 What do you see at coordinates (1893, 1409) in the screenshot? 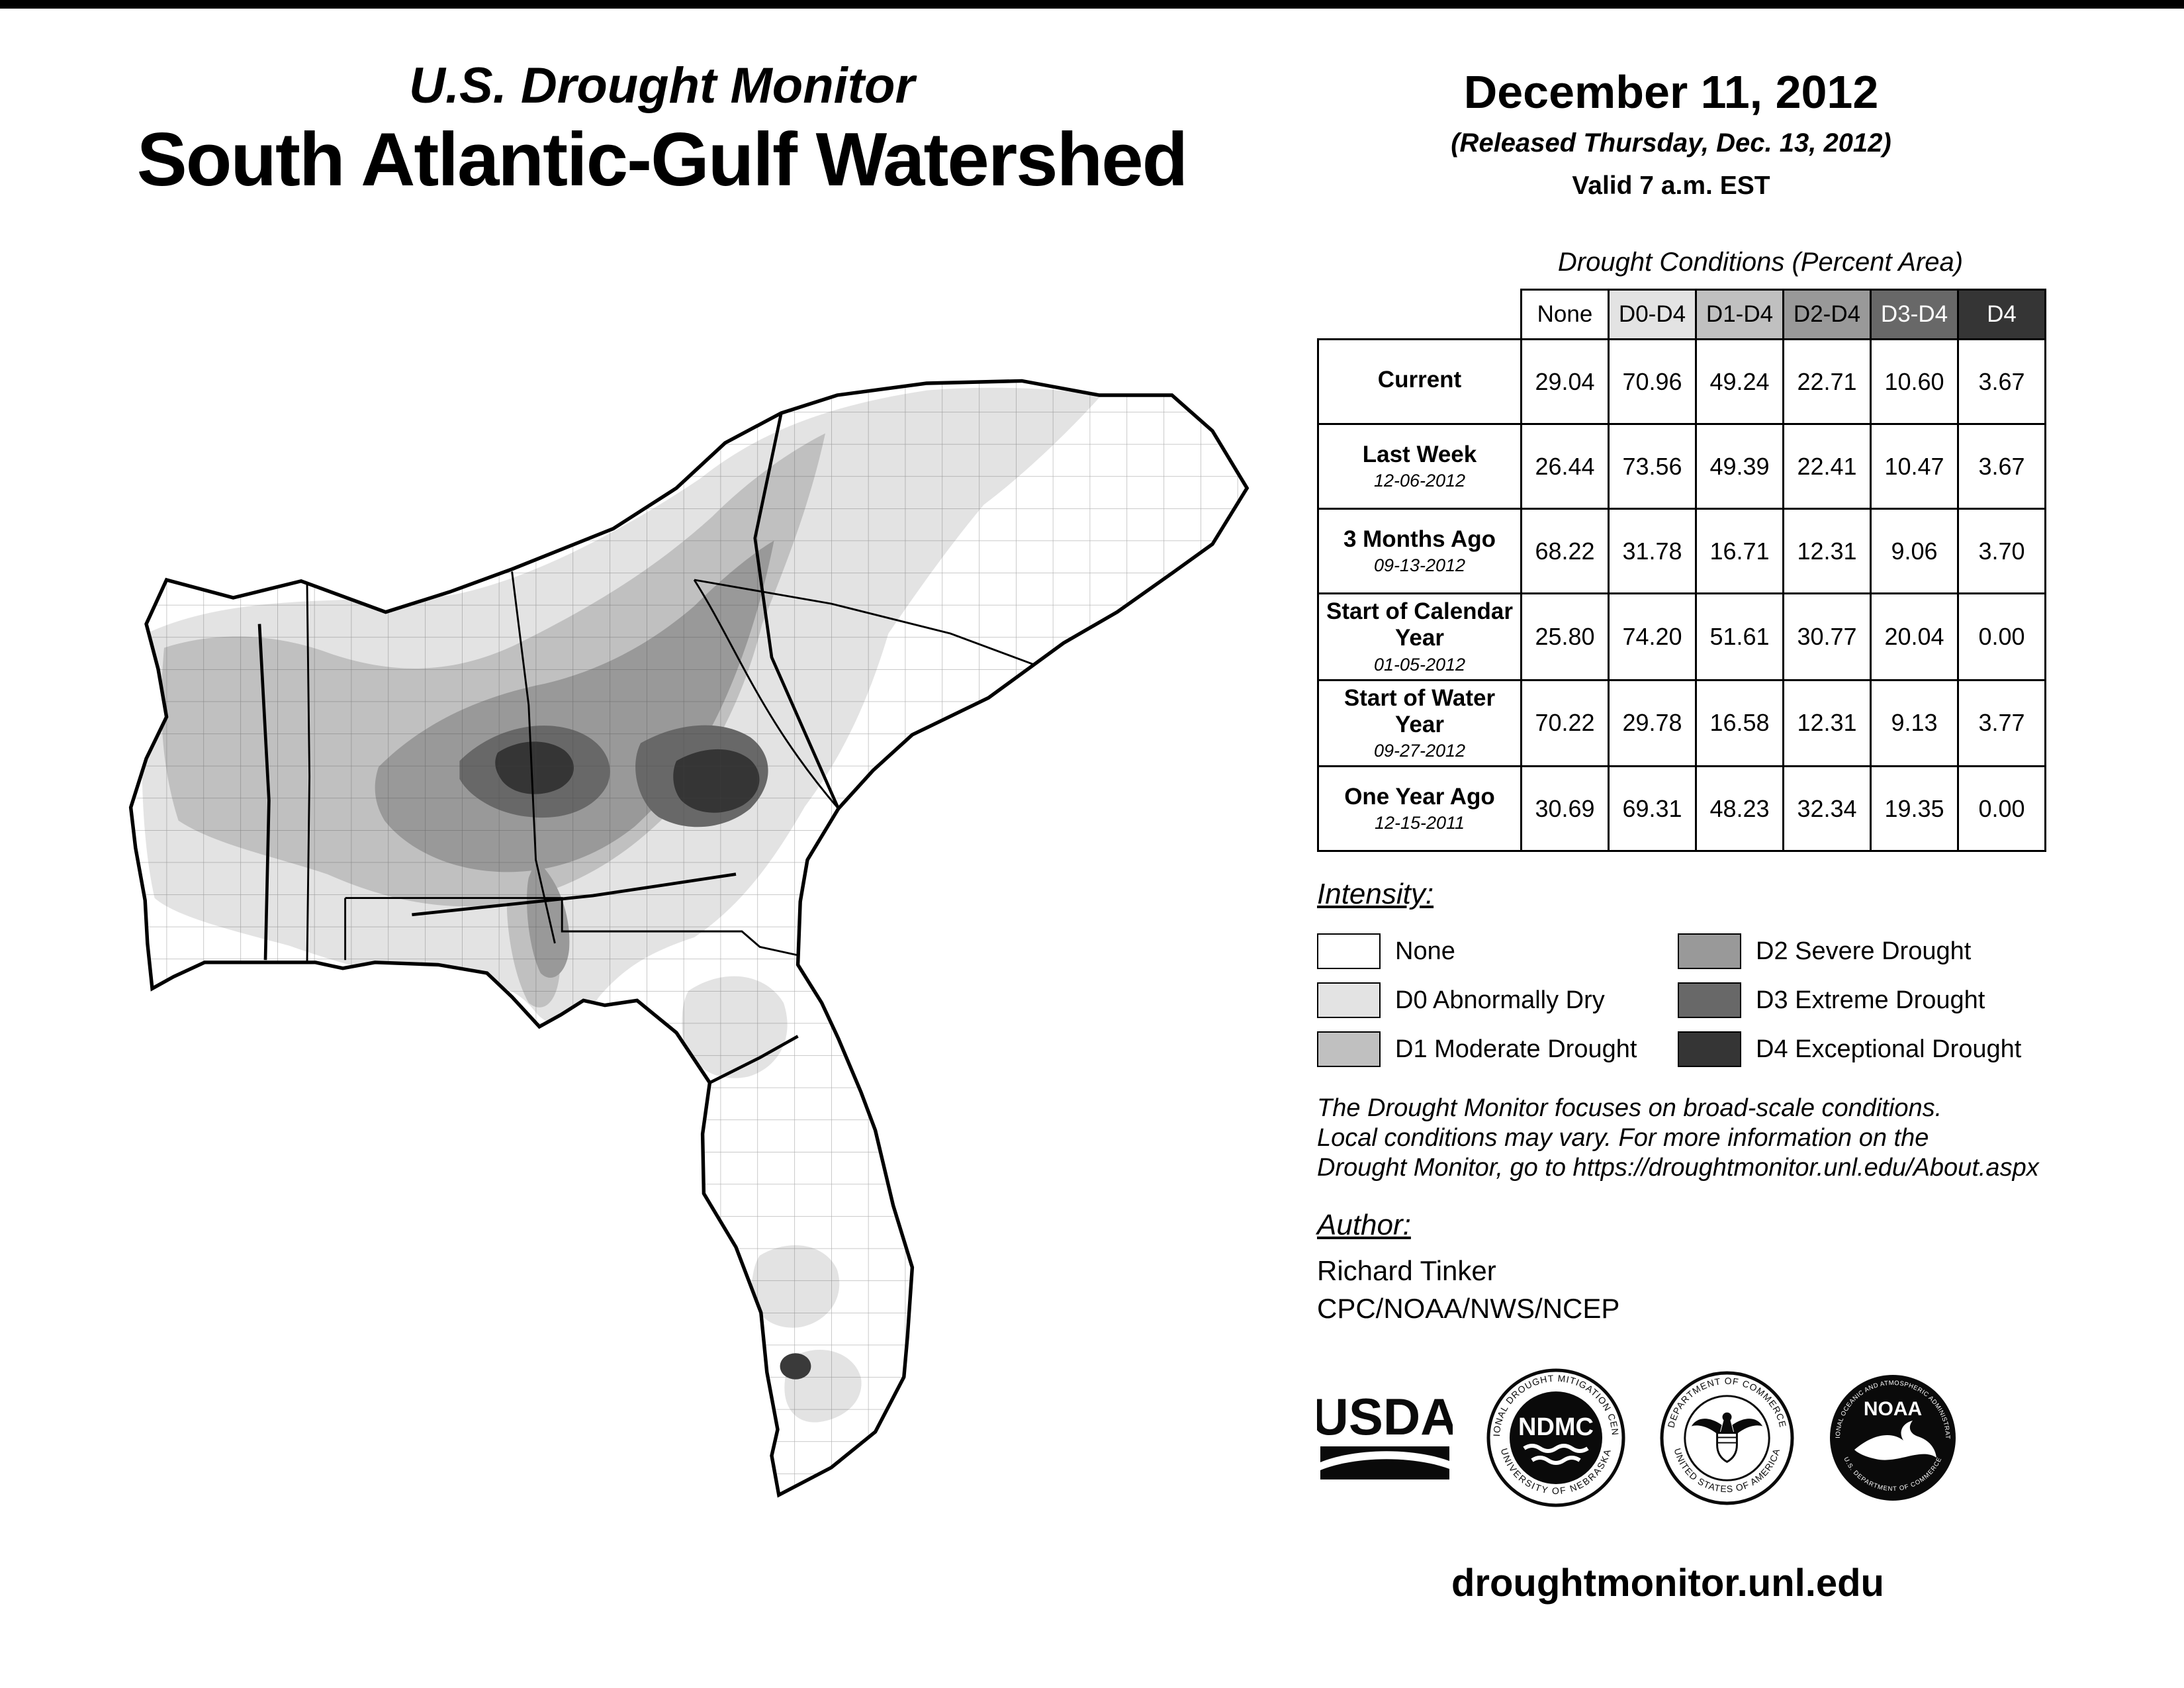
I see `noaa-logo-text: NOAA` at bounding box center [1893, 1409].